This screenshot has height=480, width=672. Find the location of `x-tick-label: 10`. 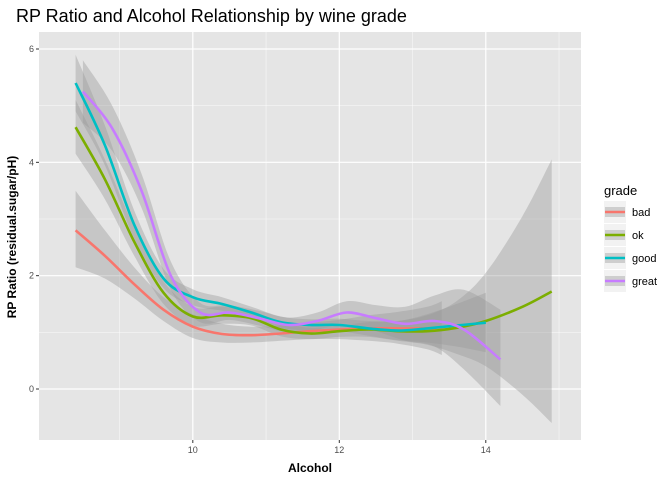

x-tick-label: 10 is located at coordinates (193, 450).